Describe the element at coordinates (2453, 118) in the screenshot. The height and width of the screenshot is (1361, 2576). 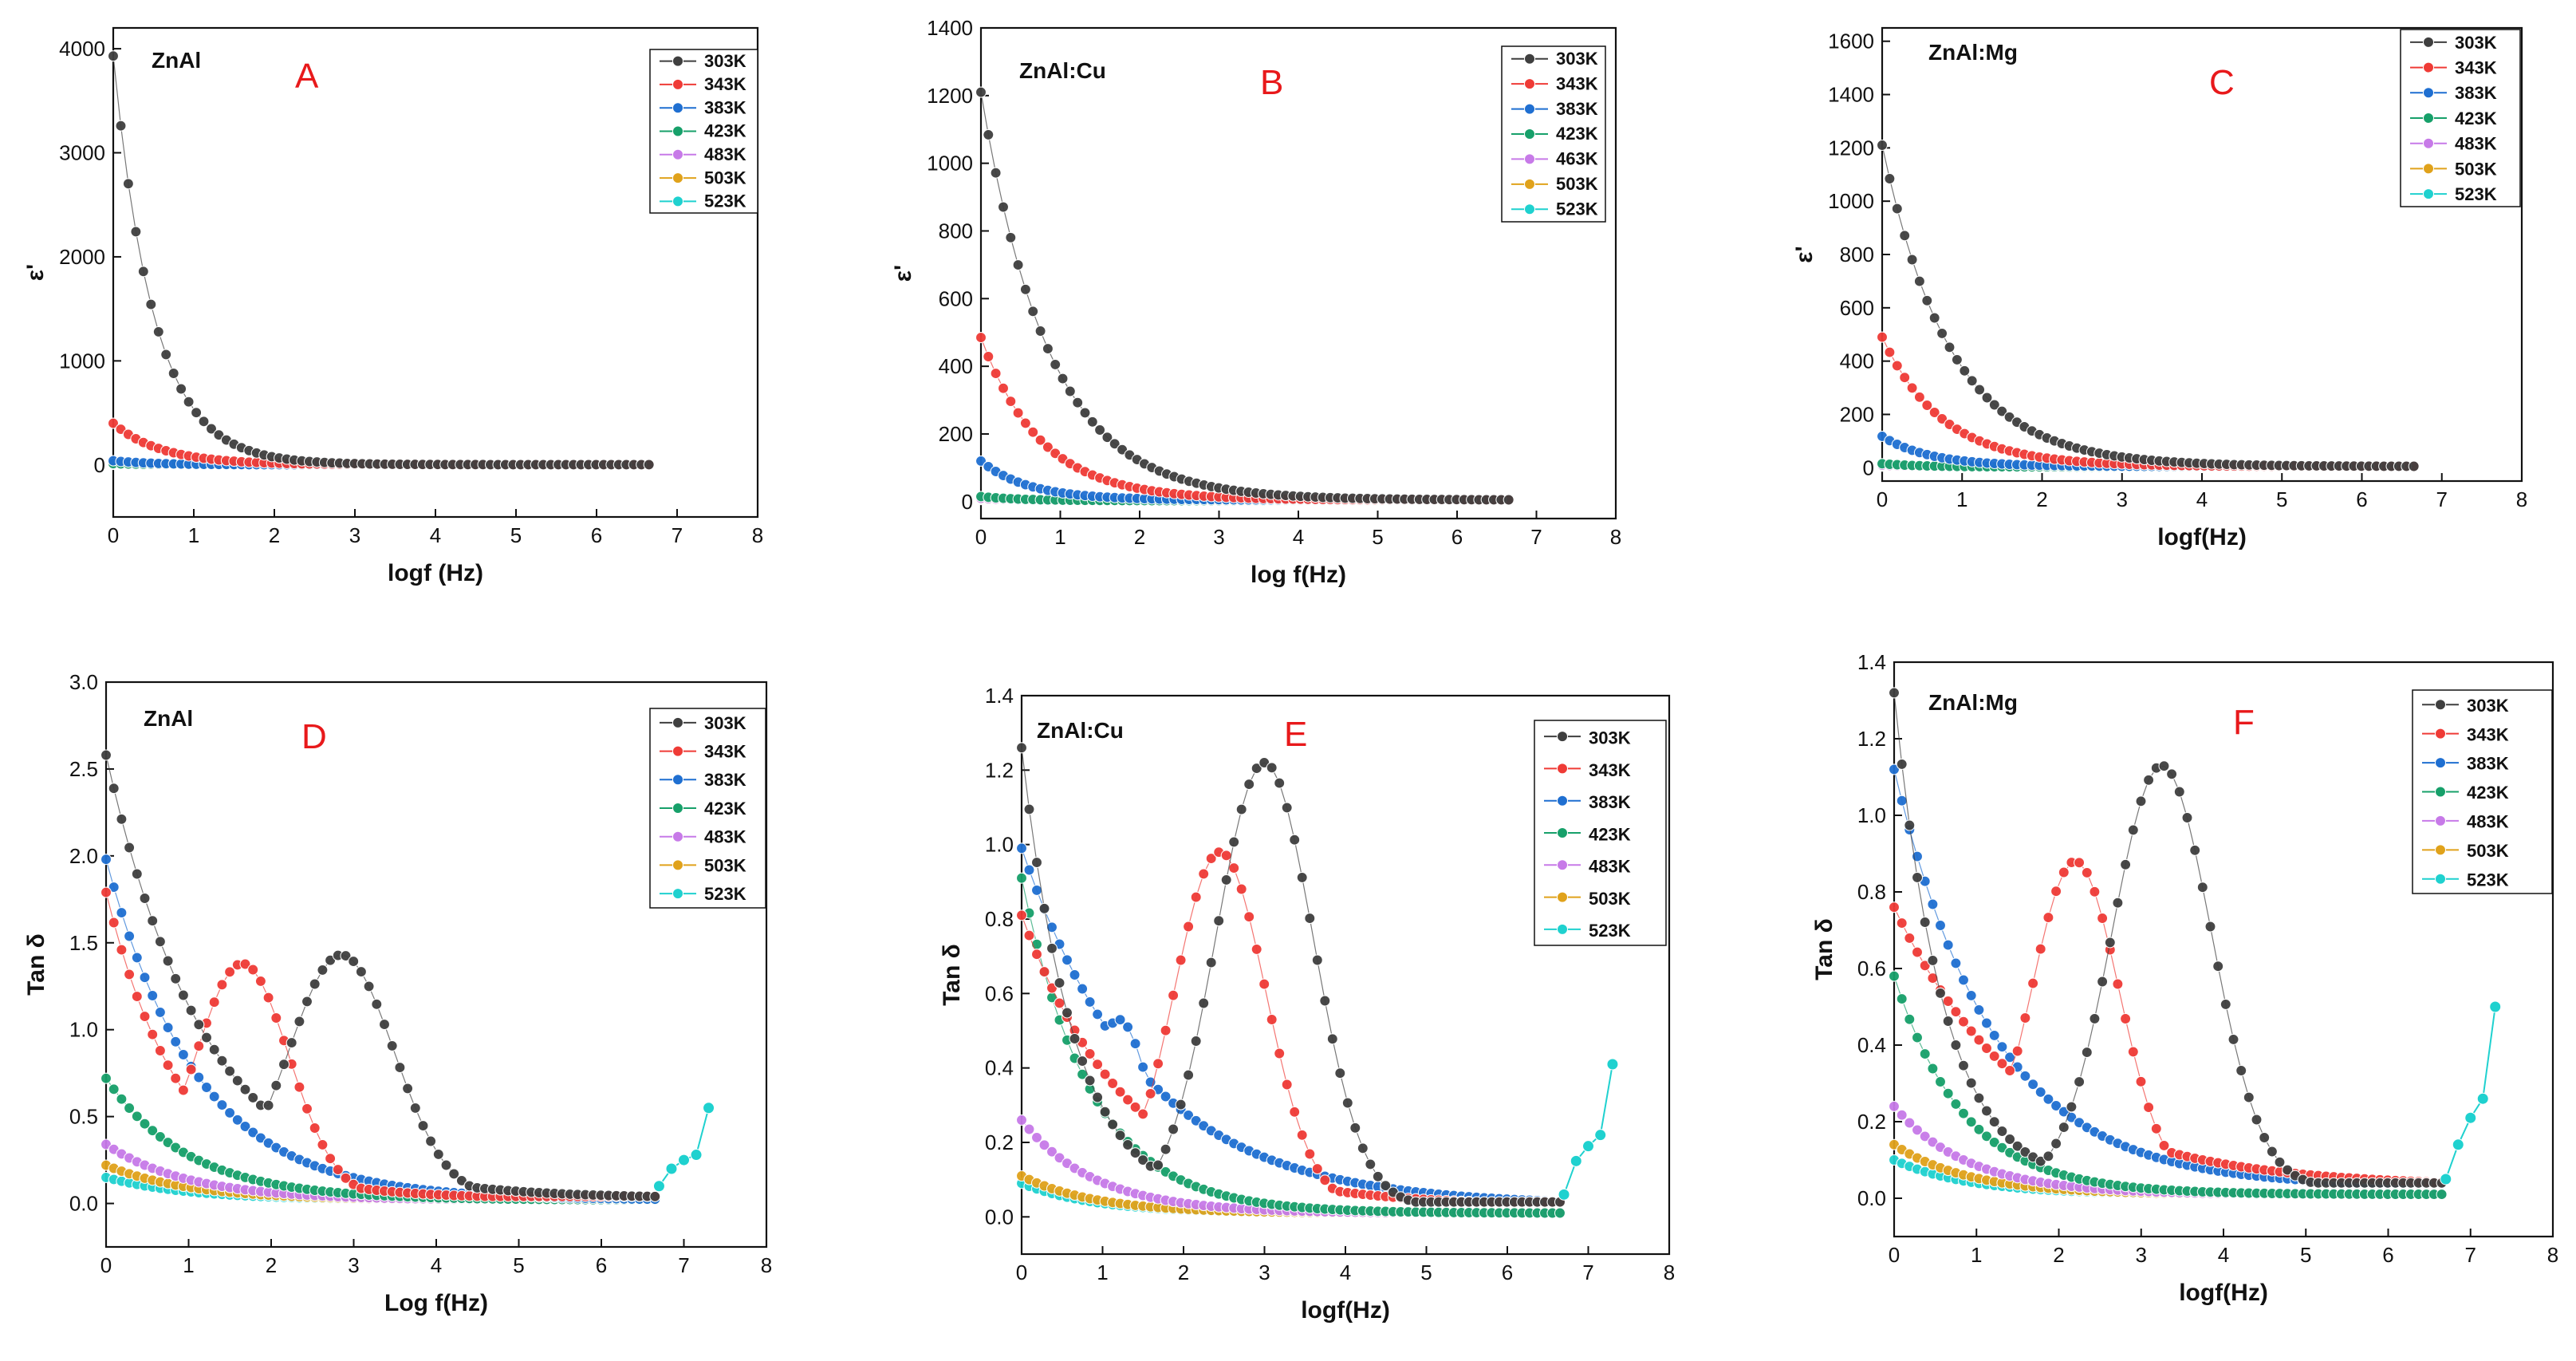
I see `legend-item: 423K` at that location.